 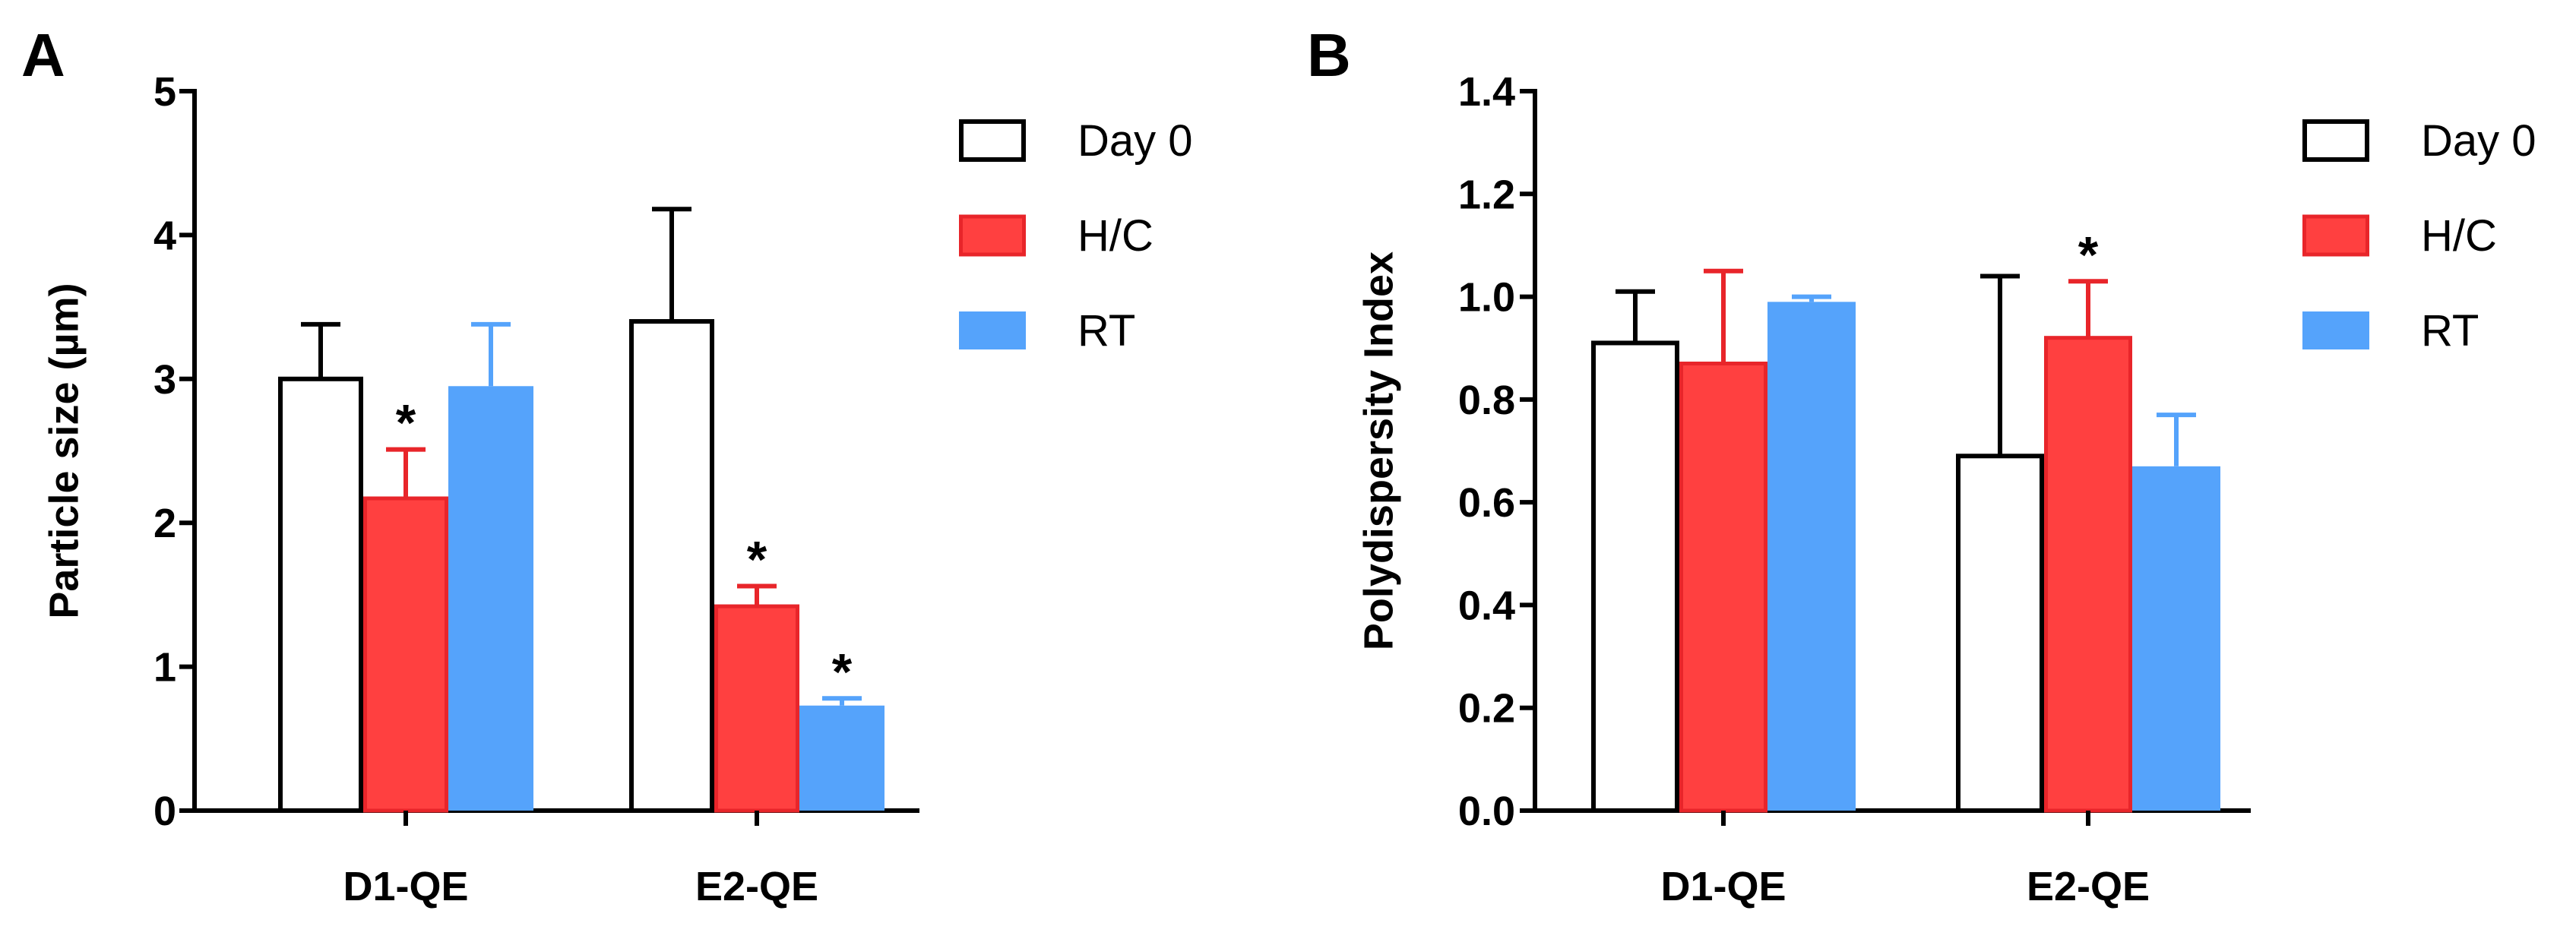 I want to click on y-tick-label: 1.0, so click(x=1486, y=298).